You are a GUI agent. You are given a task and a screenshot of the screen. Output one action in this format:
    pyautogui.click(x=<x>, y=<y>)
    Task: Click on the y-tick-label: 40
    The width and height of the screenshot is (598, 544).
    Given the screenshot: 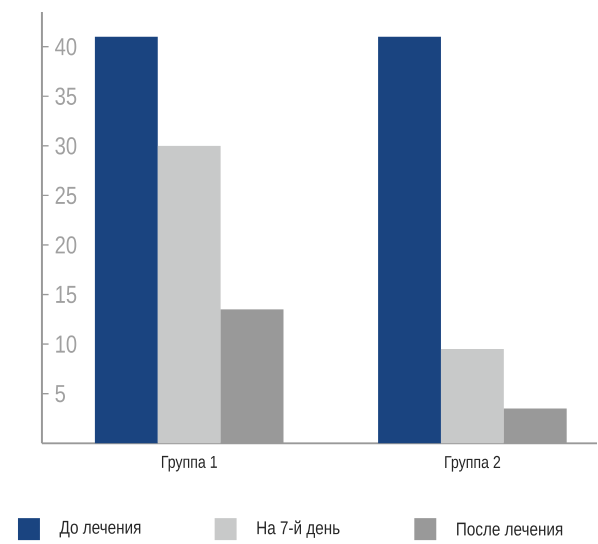 What is the action you would take?
    pyautogui.click(x=65, y=47)
    